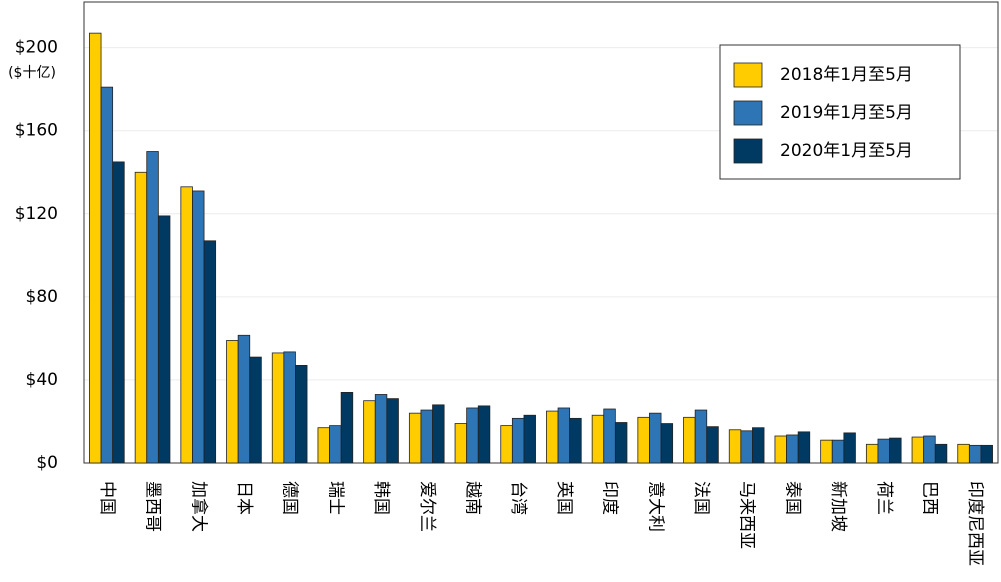  What do you see at coordinates (36, 131) in the screenshot?
I see `y-tick-label: $160` at bounding box center [36, 131].